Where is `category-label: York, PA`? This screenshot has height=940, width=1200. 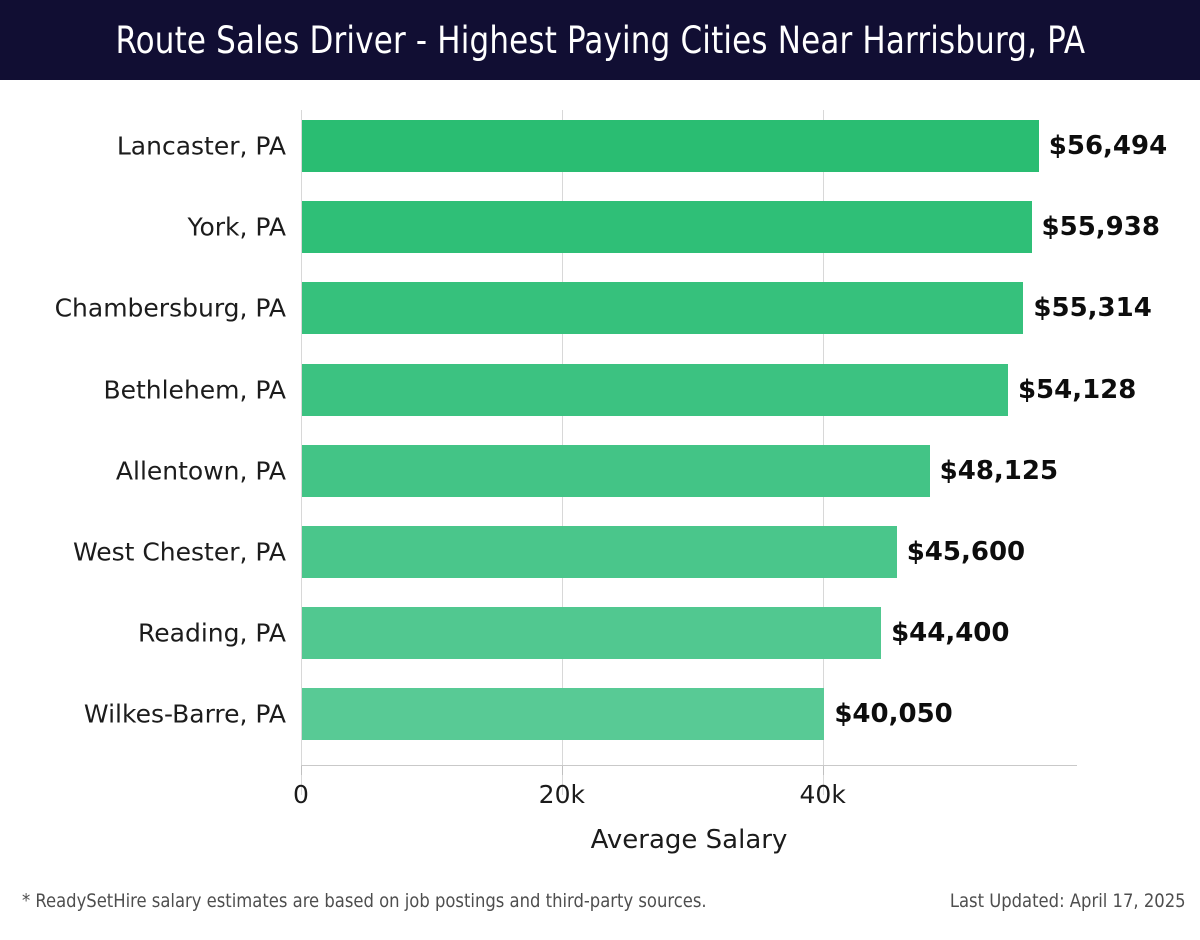 category-label: York, PA is located at coordinates (236, 227).